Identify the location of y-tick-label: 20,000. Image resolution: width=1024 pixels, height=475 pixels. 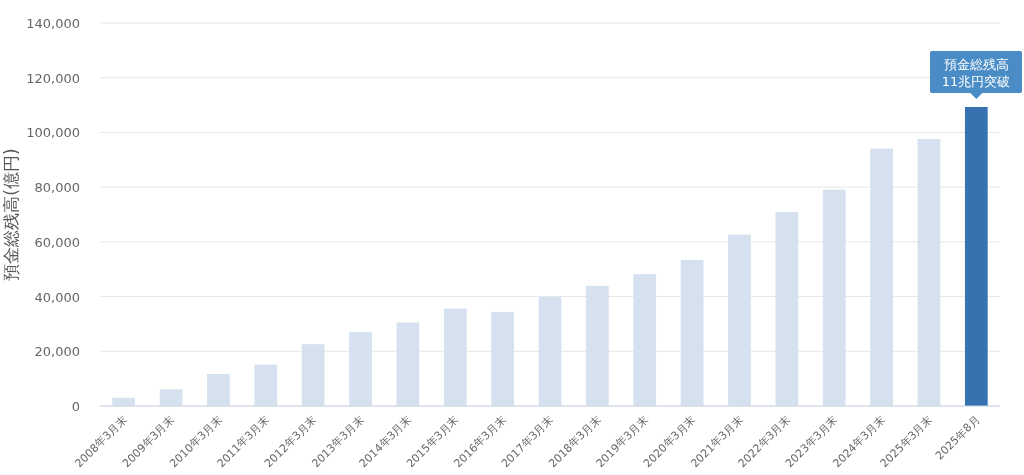
(57, 352).